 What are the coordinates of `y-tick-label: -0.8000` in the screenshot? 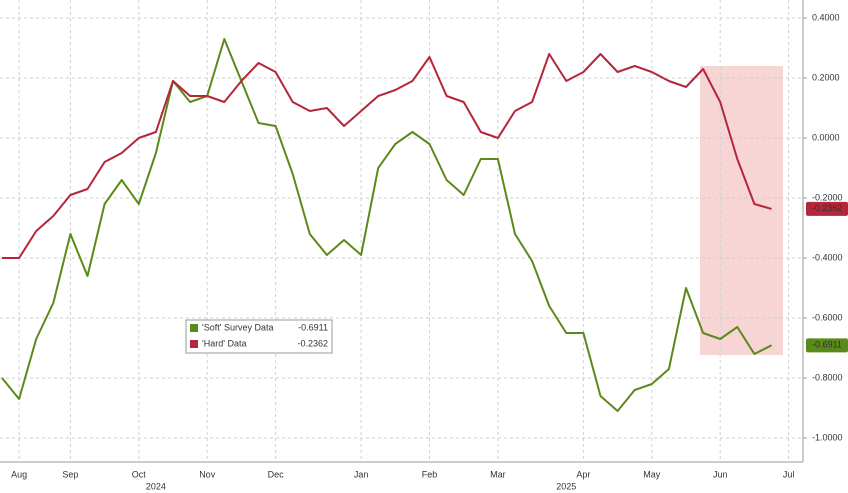 It's located at (827, 377).